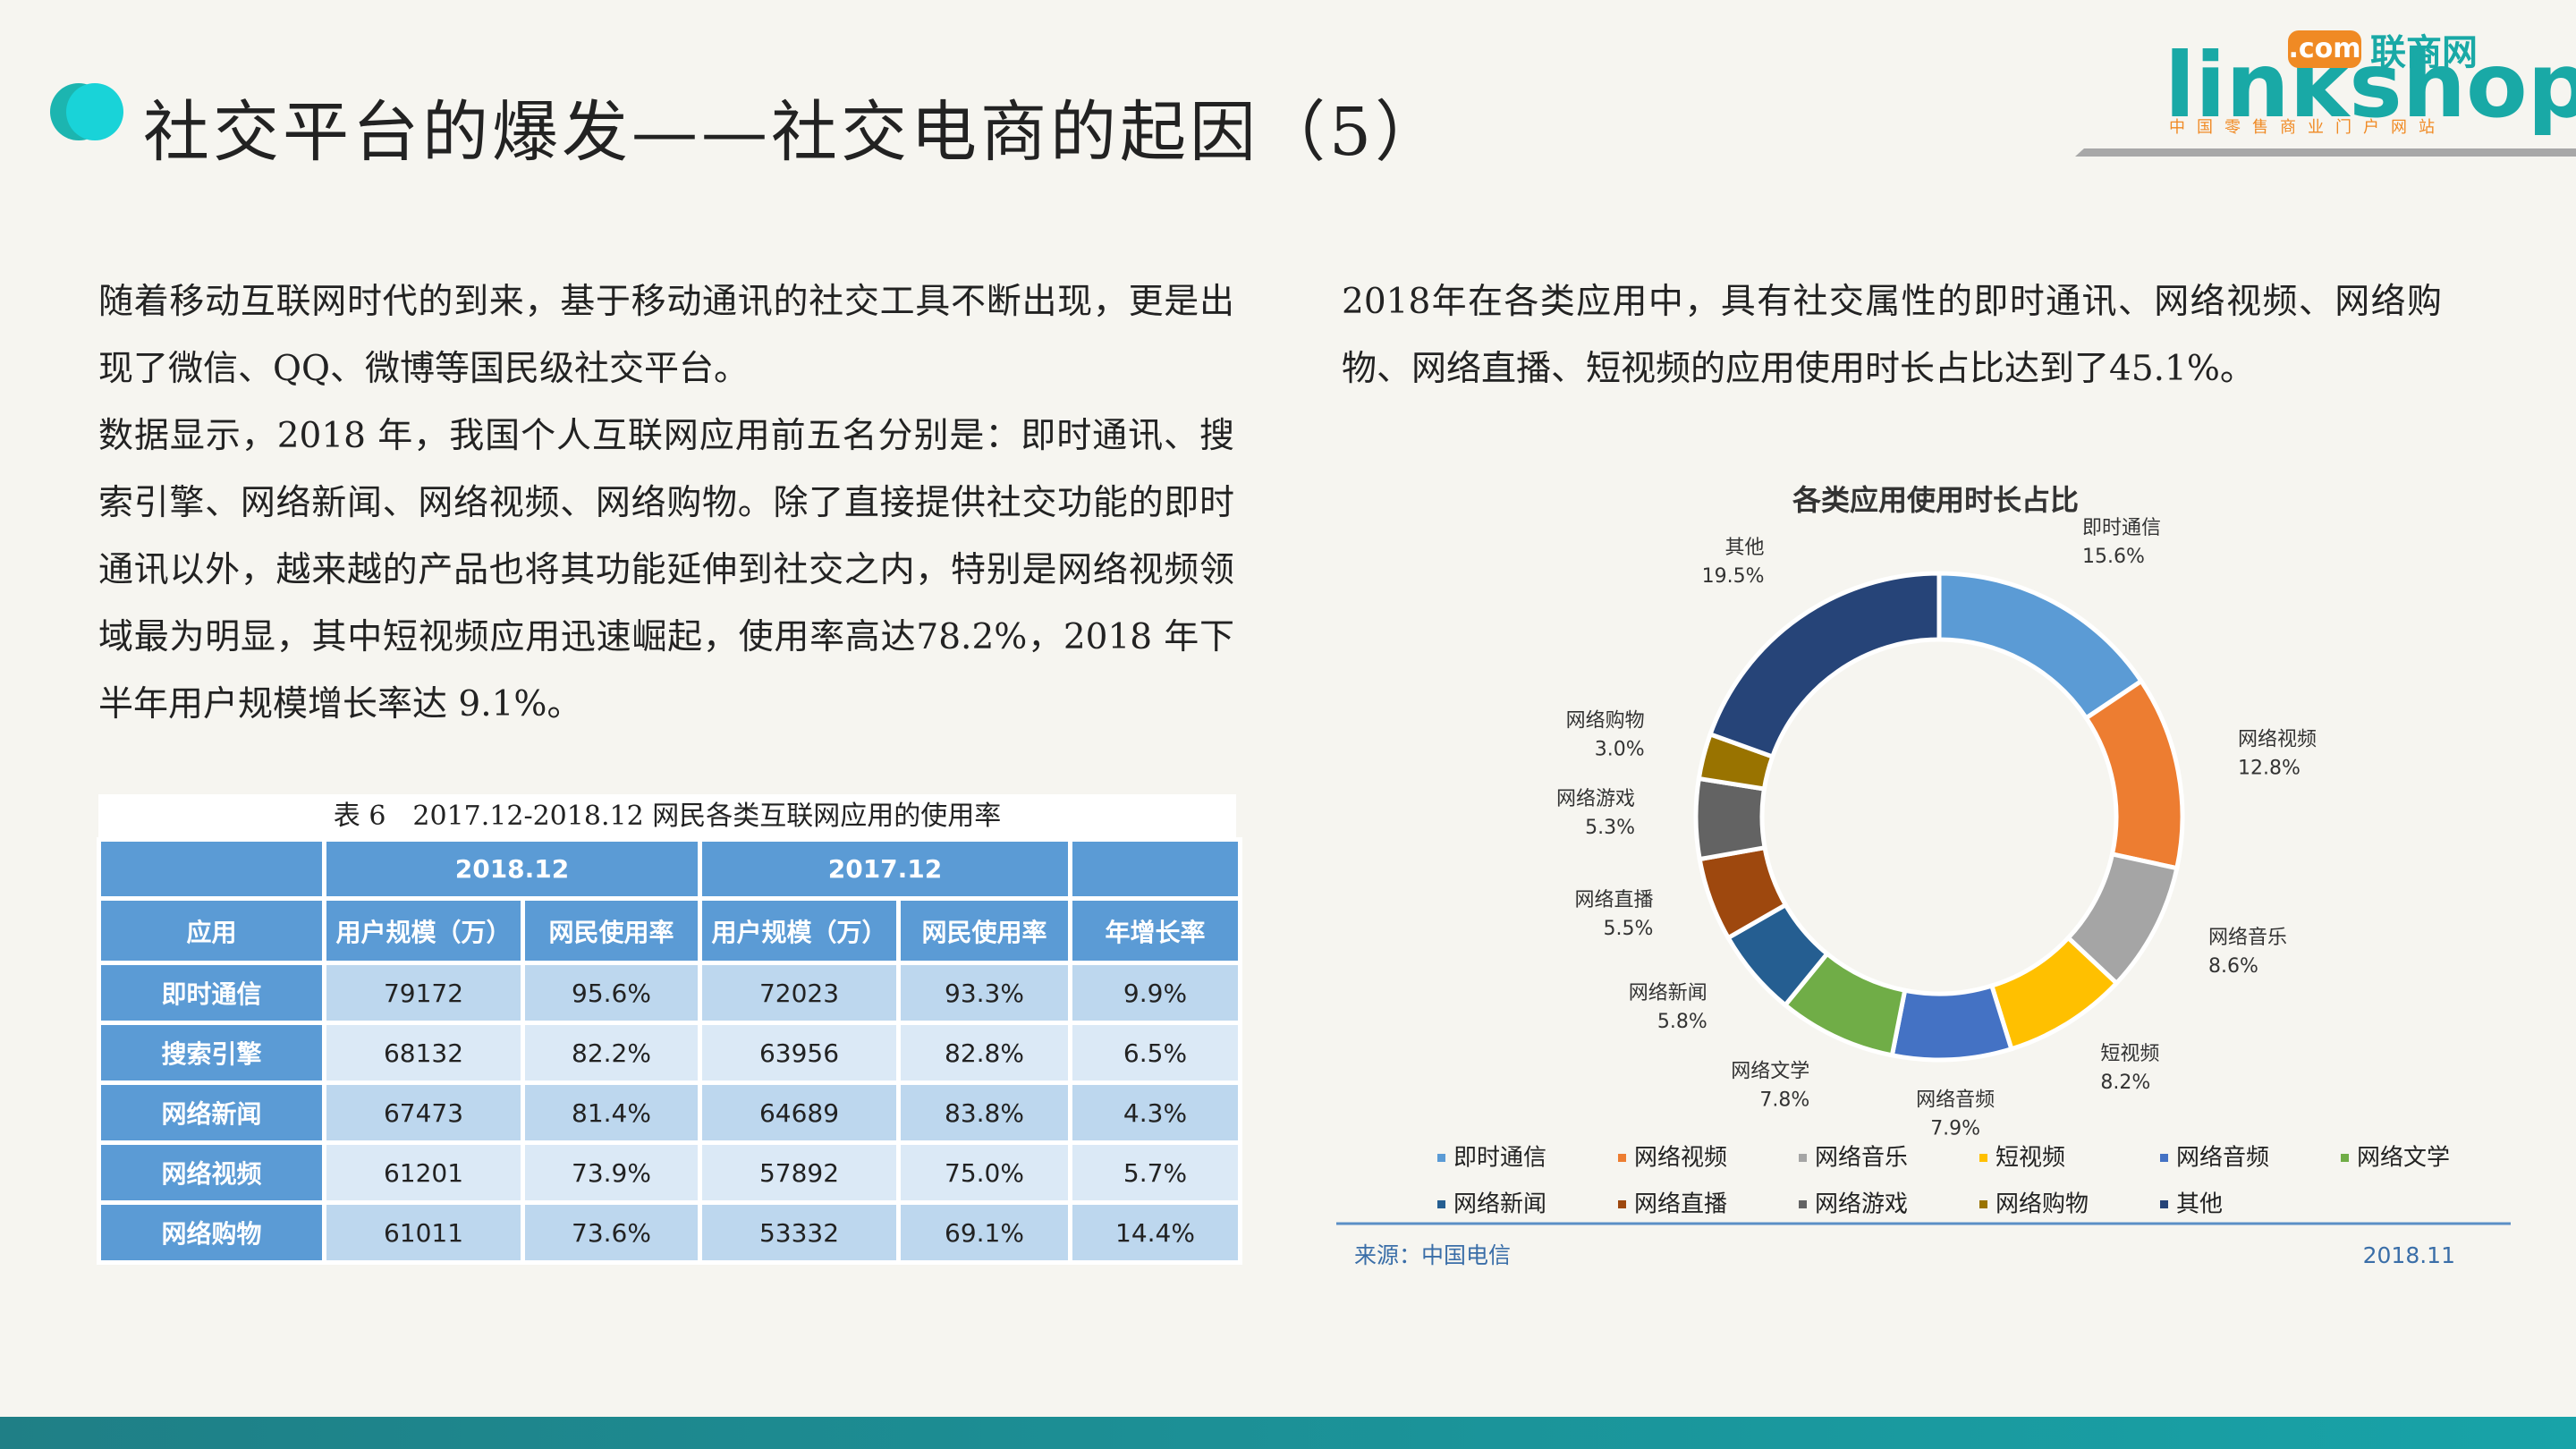 This screenshot has width=2576, height=1449. What do you see at coordinates (799, 1112) in the screenshot?
I see `table-cell: 64689` at bounding box center [799, 1112].